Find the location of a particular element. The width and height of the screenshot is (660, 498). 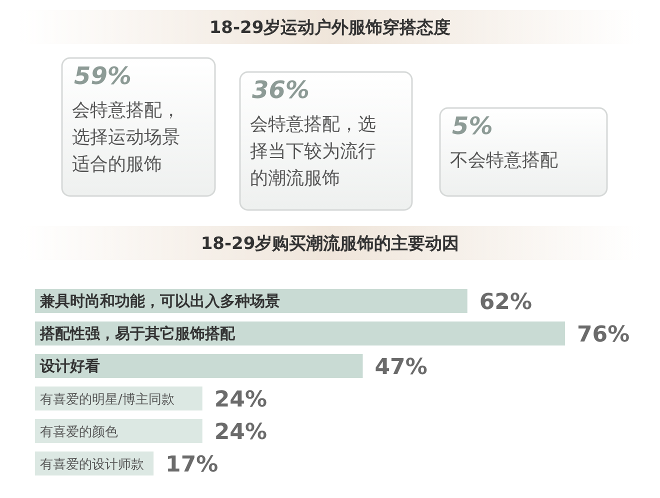

text: 5% is located at coordinates (472, 126).